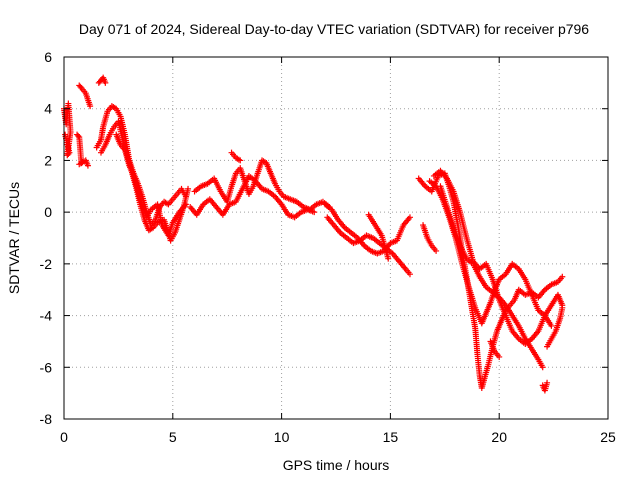 This screenshot has height=485, width=640. Describe the element at coordinates (391, 437) in the screenshot. I see `x-tick-label: 15` at that location.